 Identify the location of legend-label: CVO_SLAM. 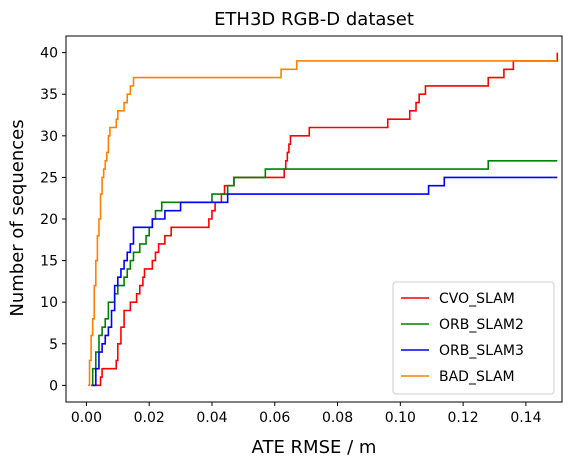
(477, 299).